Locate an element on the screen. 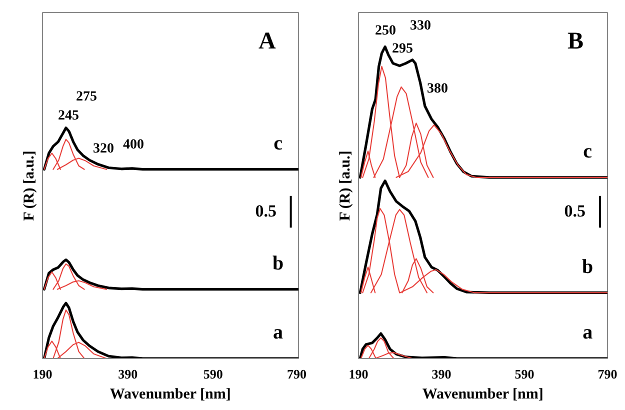 The width and height of the screenshot is (625, 410). chart-title: B is located at coordinates (576, 41).